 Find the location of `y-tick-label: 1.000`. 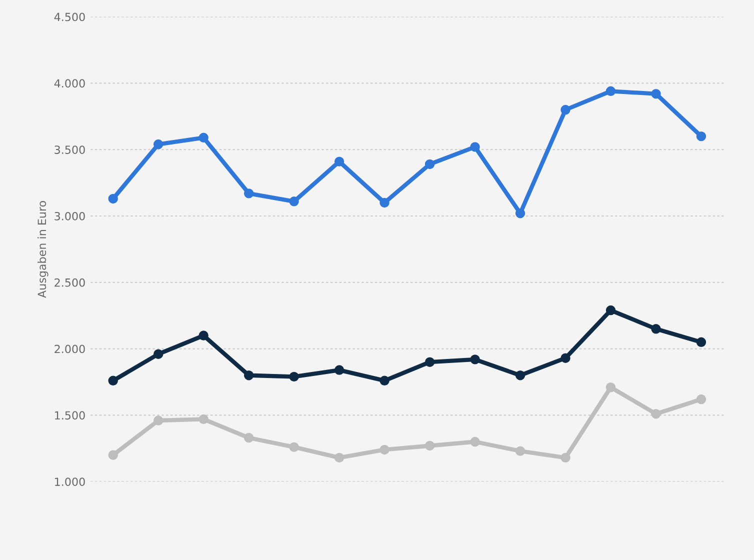

y-tick-label: 1.000 is located at coordinates (70, 482).